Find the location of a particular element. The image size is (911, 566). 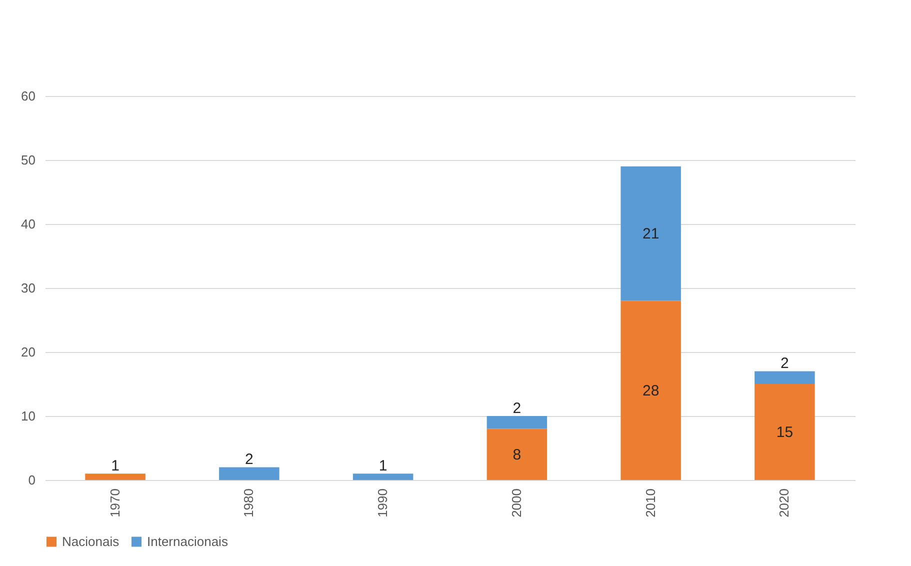

x-tick-label: 1980 is located at coordinates (248, 503).